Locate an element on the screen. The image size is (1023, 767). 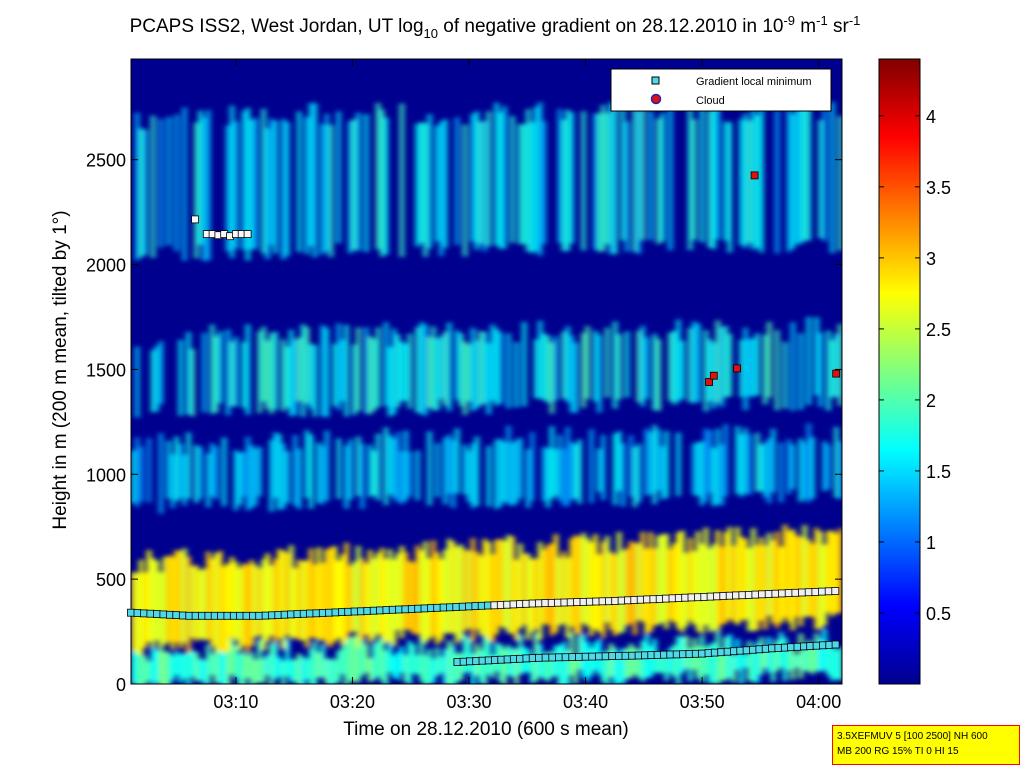
colorbar-ticks: 0.5 1 1.5 2 2.5 3 3.5 4 is located at coordinates (915, 365).